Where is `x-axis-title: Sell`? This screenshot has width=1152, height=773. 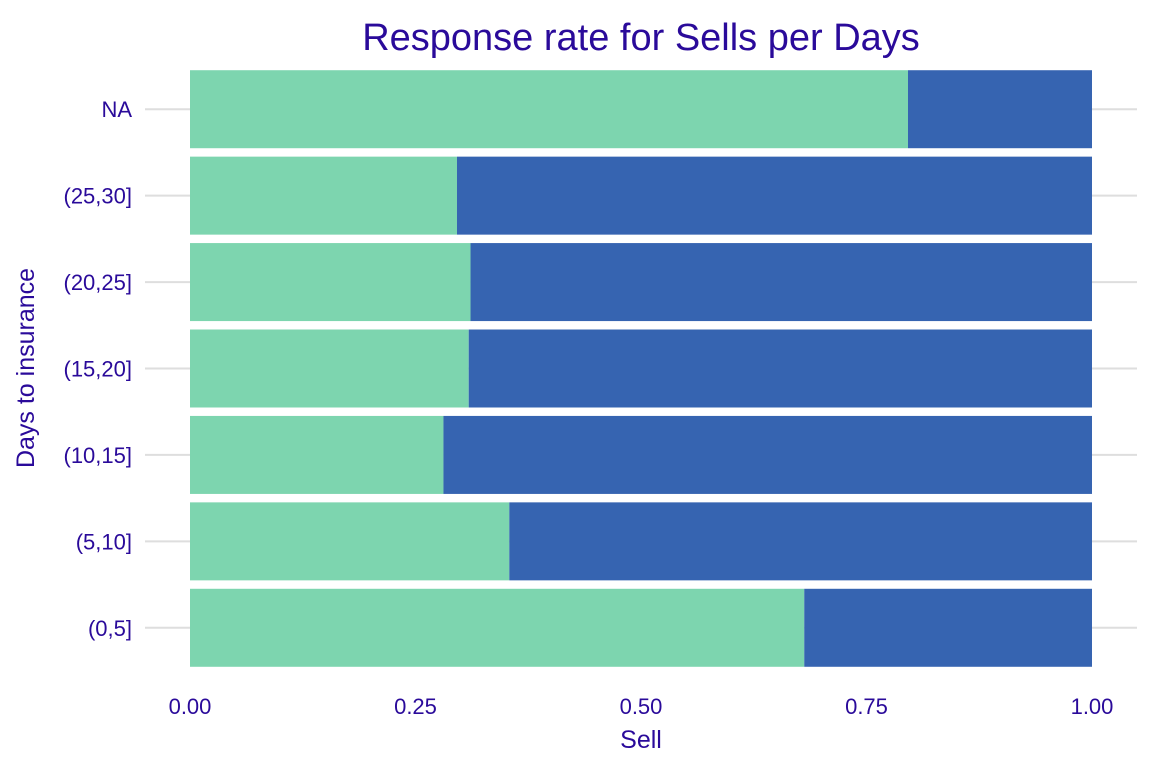 x-axis-title: Sell is located at coordinates (641, 740).